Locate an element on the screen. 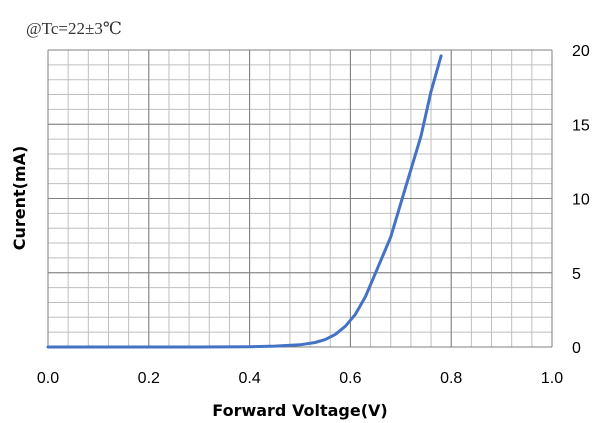 The image size is (600, 423). x-tick-labels: 0.0 0.2 0.4 0.6 0.8 1.0 is located at coordinates (300, 378).